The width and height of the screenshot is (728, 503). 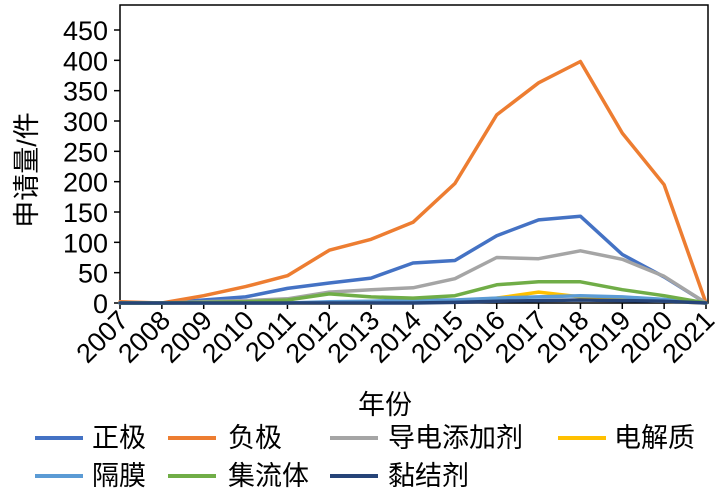 I want to click on legend-label: 黏结剂, so click(x=428, y=476).